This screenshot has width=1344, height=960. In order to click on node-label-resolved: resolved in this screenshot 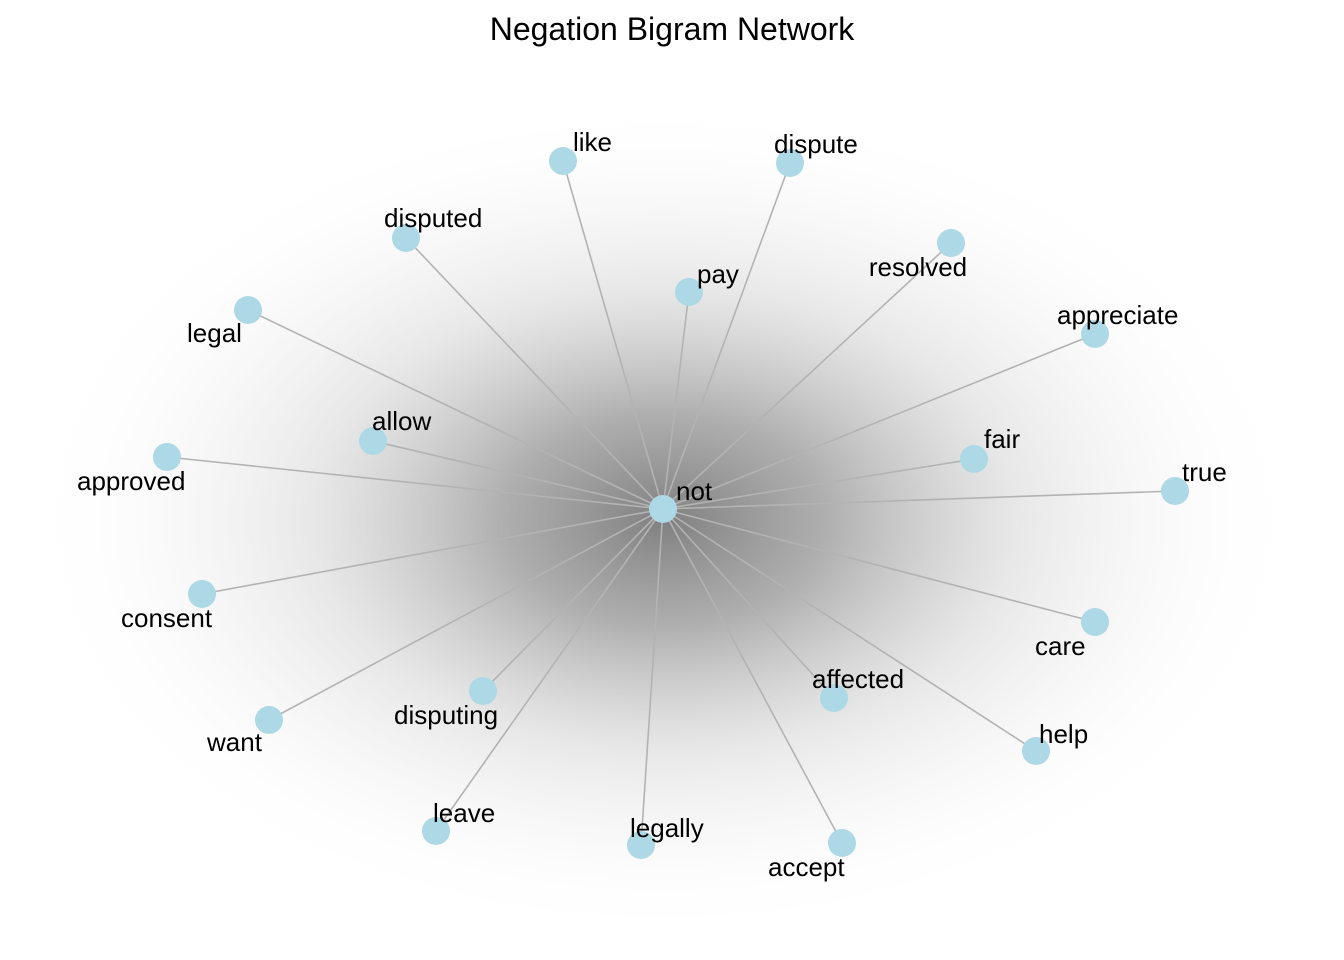, I will do `click(918, 267)`.